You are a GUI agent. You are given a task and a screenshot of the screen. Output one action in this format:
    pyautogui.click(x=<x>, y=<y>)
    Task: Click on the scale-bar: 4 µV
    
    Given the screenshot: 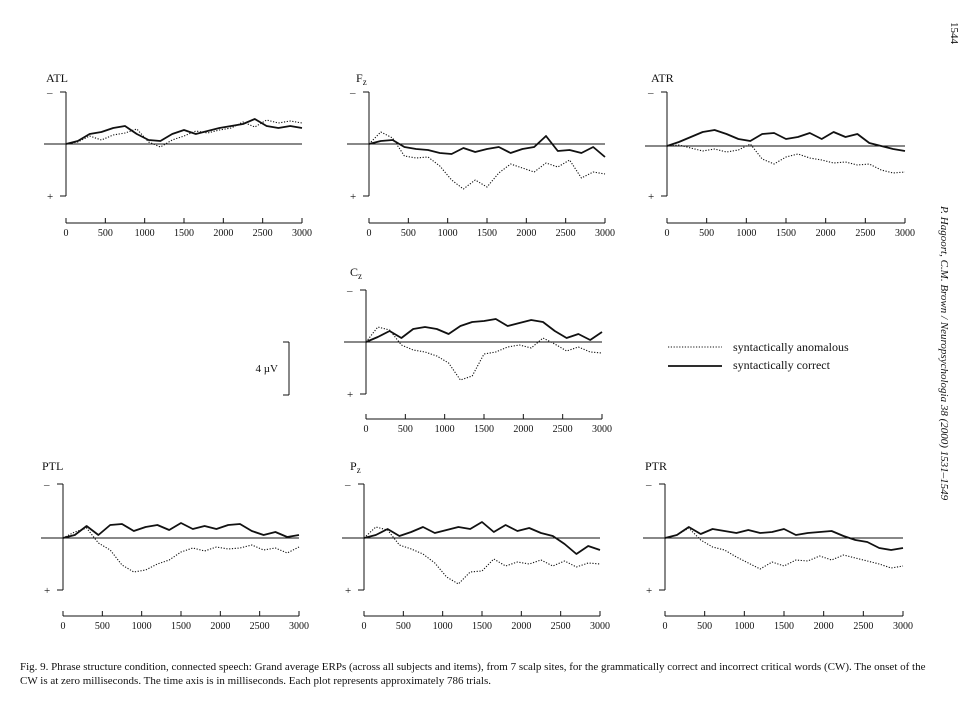 What is the action you would take?
    pyautogui.click(x=272, y=368)
    